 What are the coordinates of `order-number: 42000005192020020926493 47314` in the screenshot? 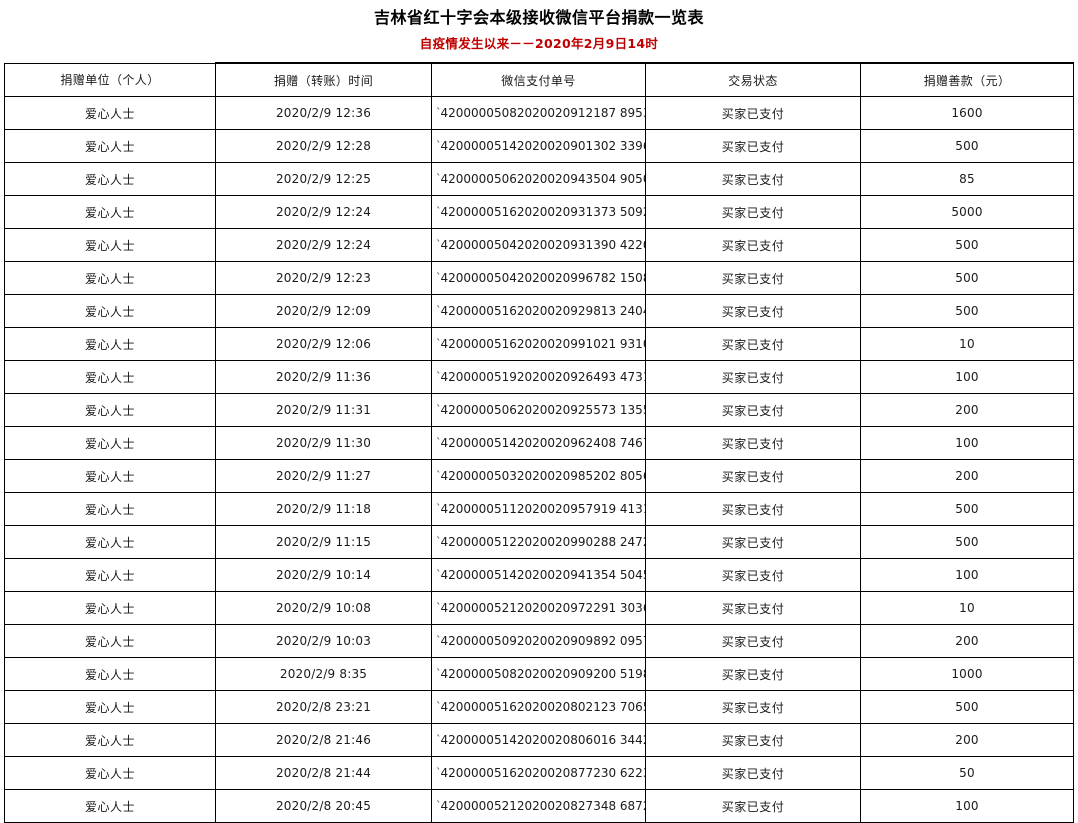 It's located at (543, 377).